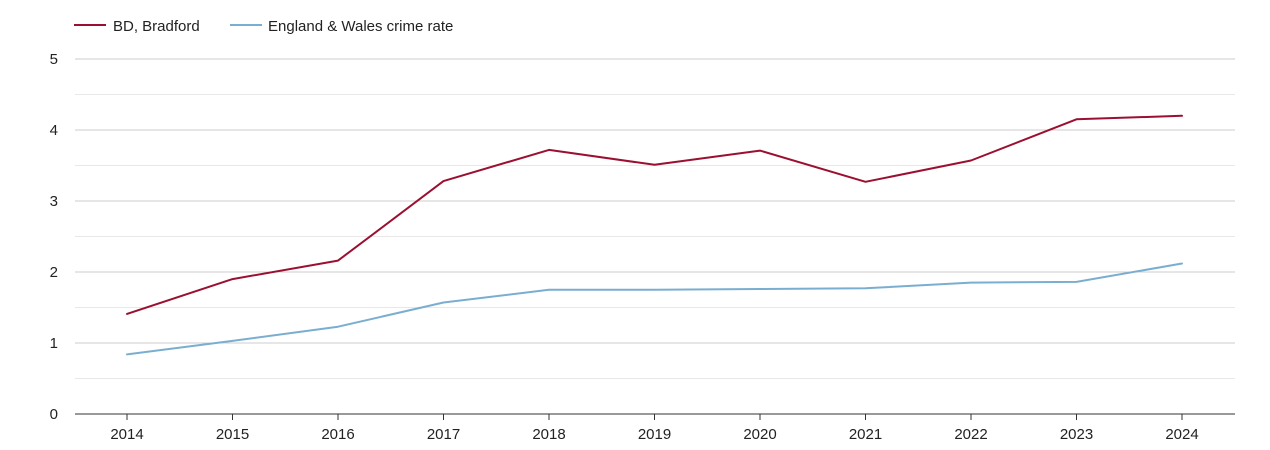 This screenshot has width=1270, height=450. I want to click on y-tick-label: 1, so click(54, 343).